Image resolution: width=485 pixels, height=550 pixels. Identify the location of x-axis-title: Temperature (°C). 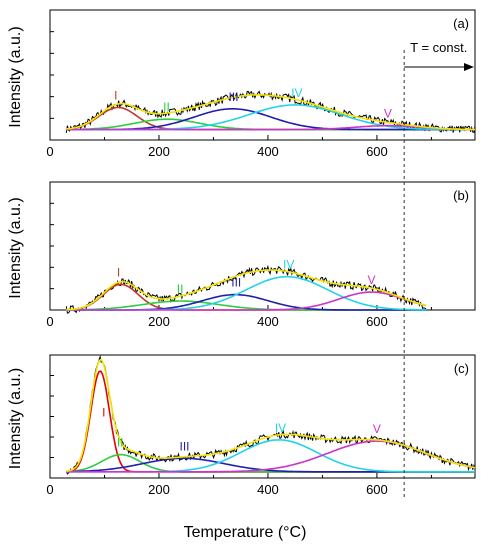
(245, 532).